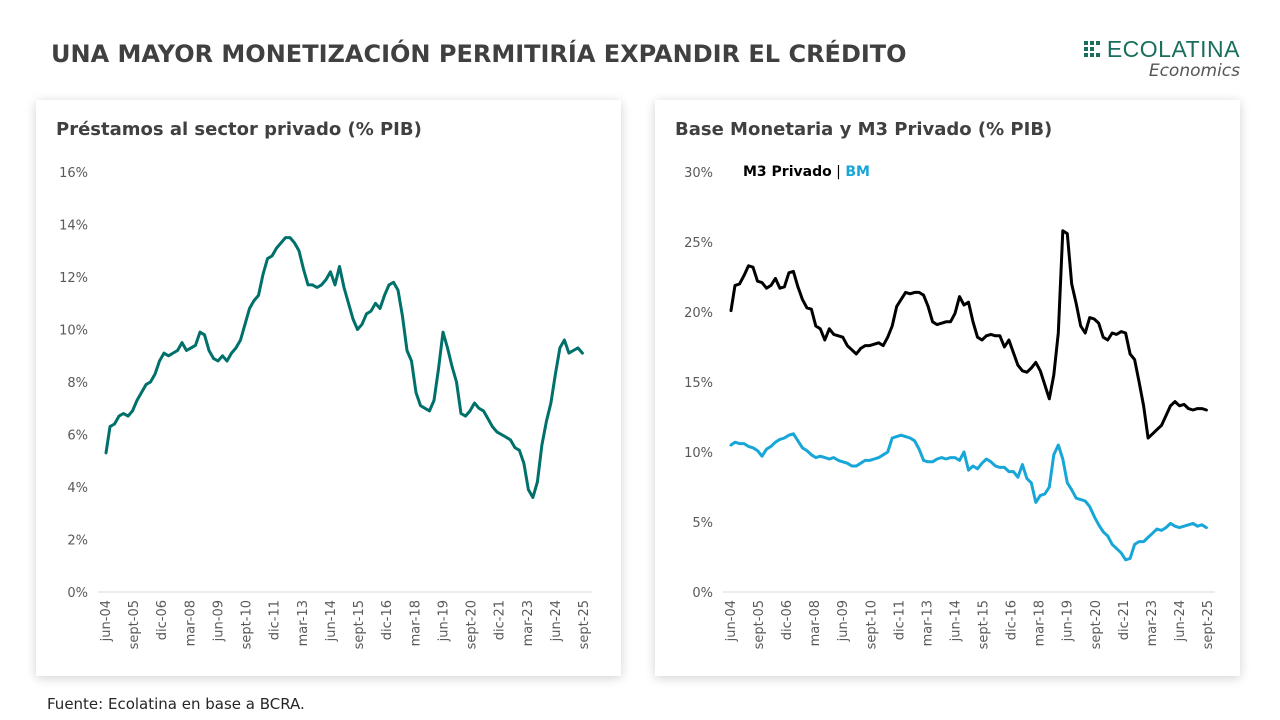 This screenshot has height=720, width=1280. I want to click on y-tick-label: 25%, so click(698, 243).